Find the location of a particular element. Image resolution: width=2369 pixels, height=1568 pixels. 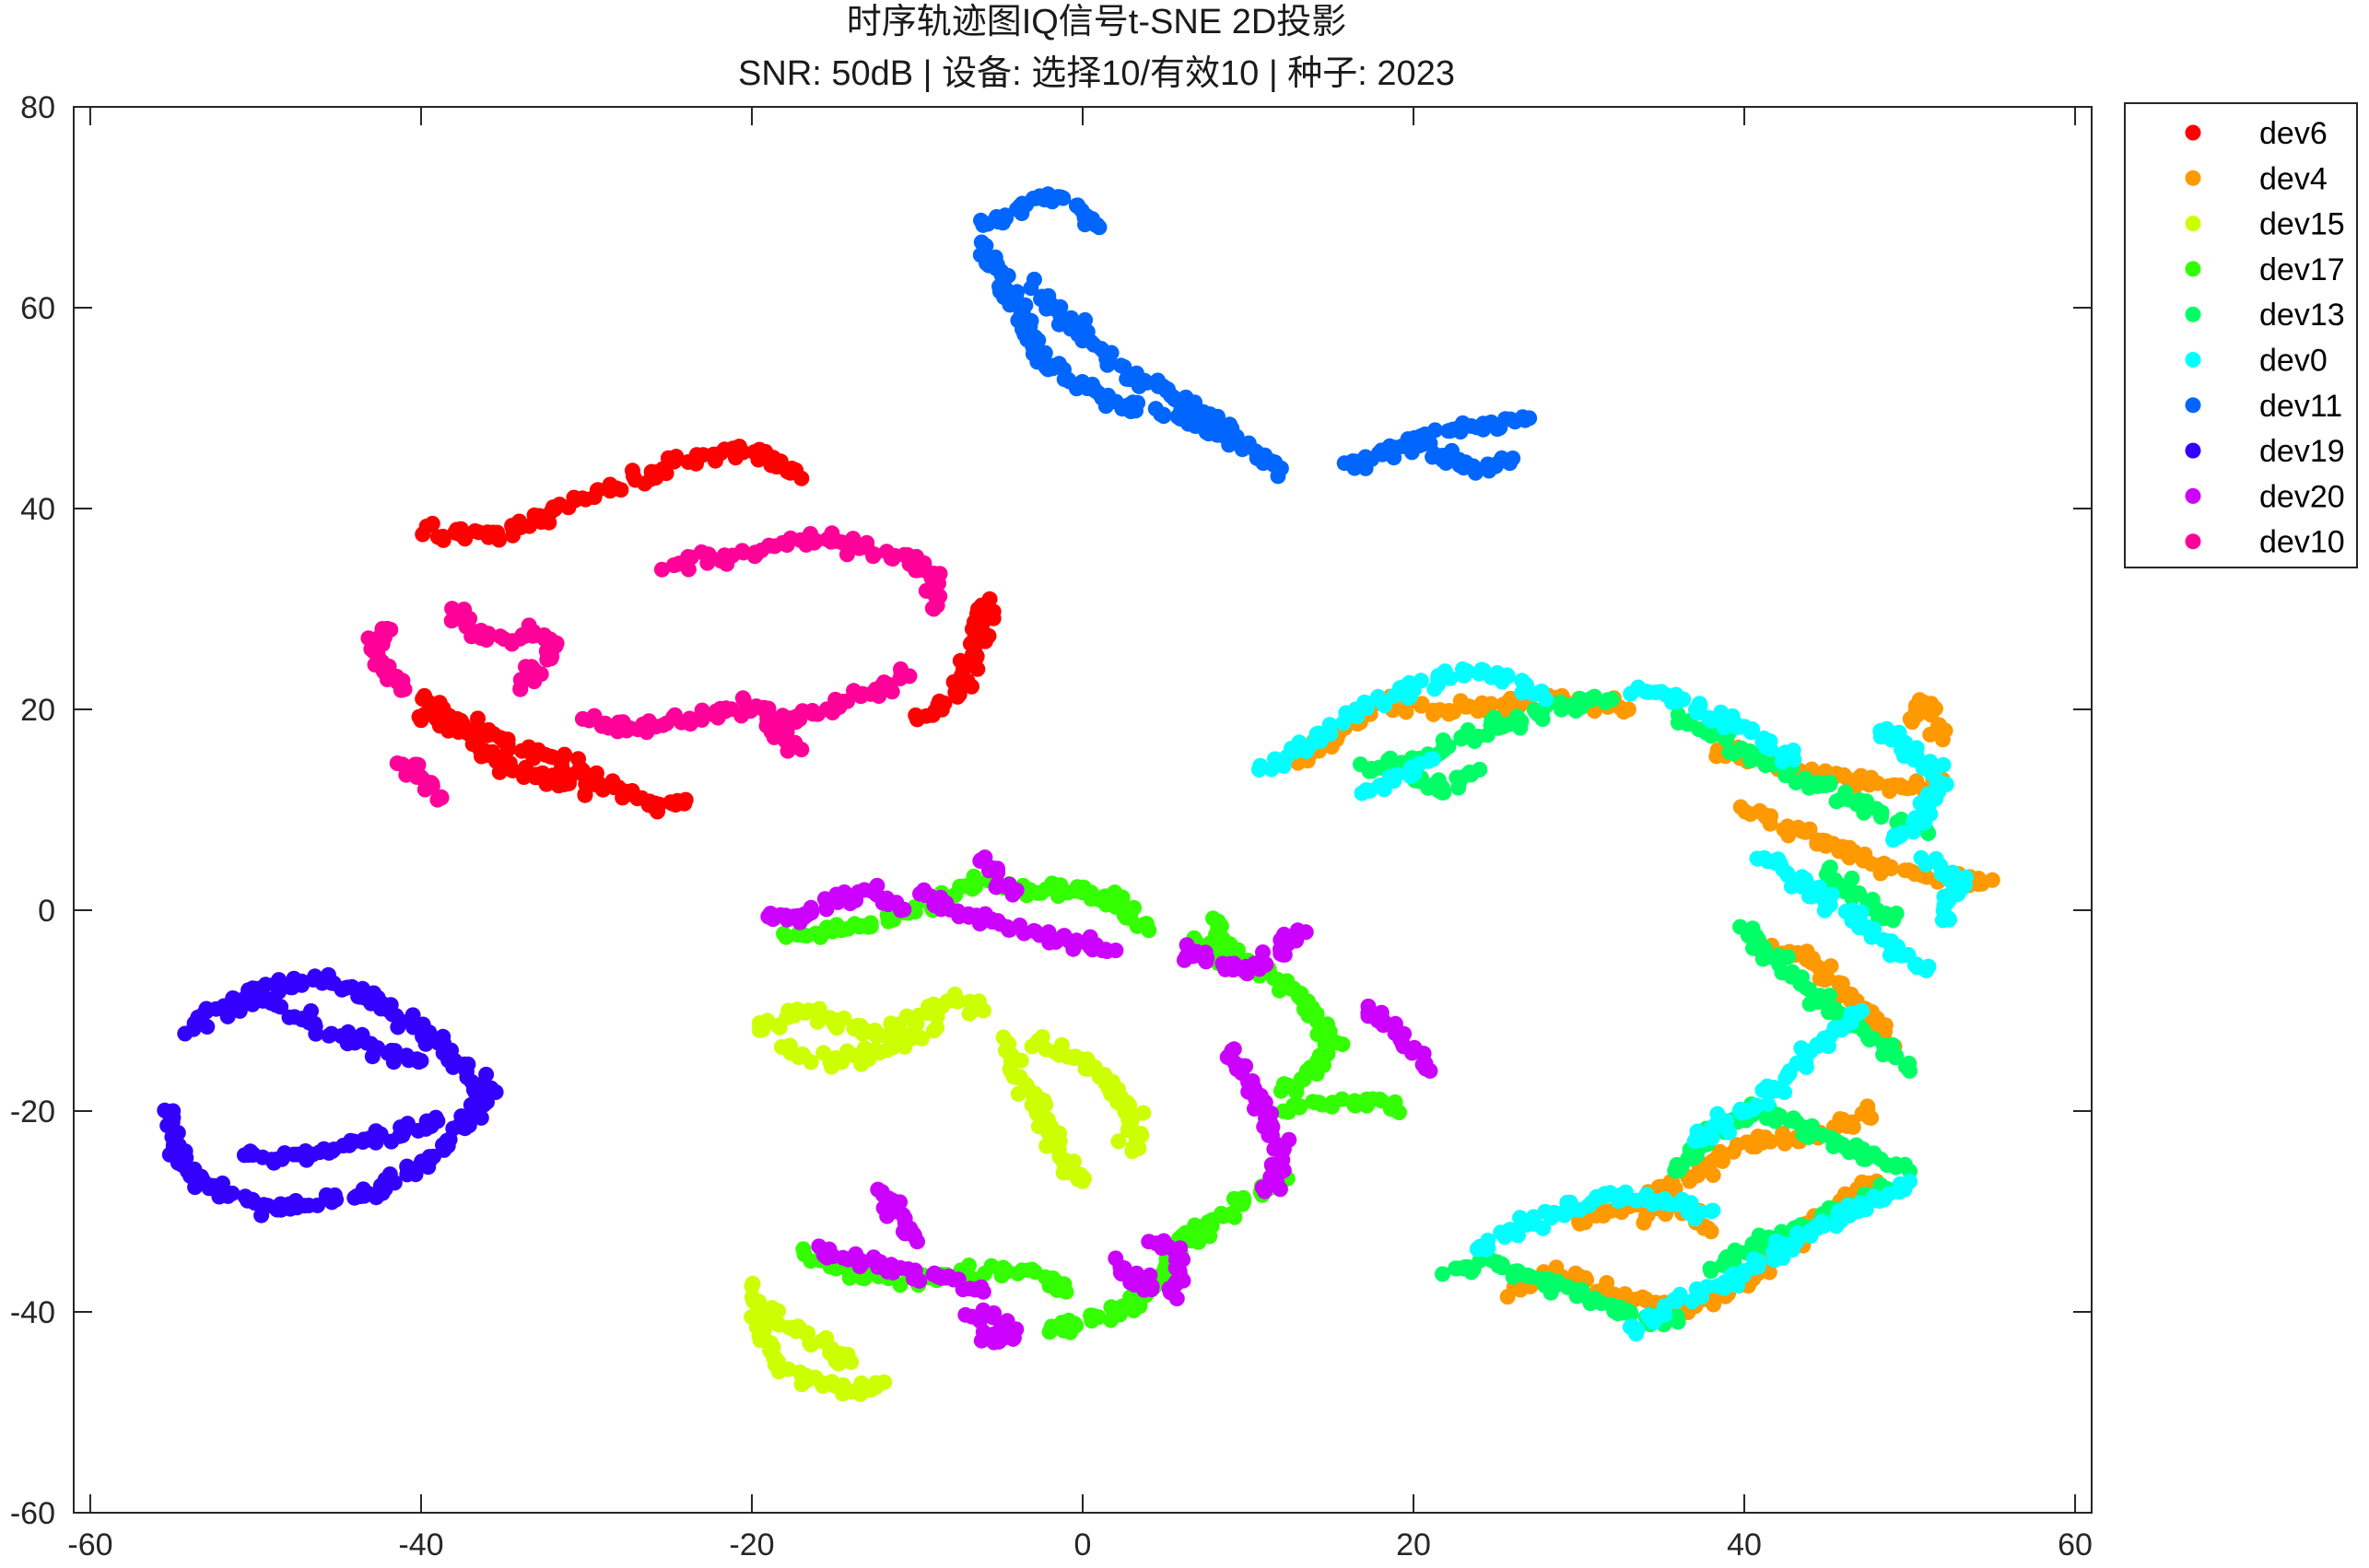

series-dev20 is located at coordinates (1099, 1100).